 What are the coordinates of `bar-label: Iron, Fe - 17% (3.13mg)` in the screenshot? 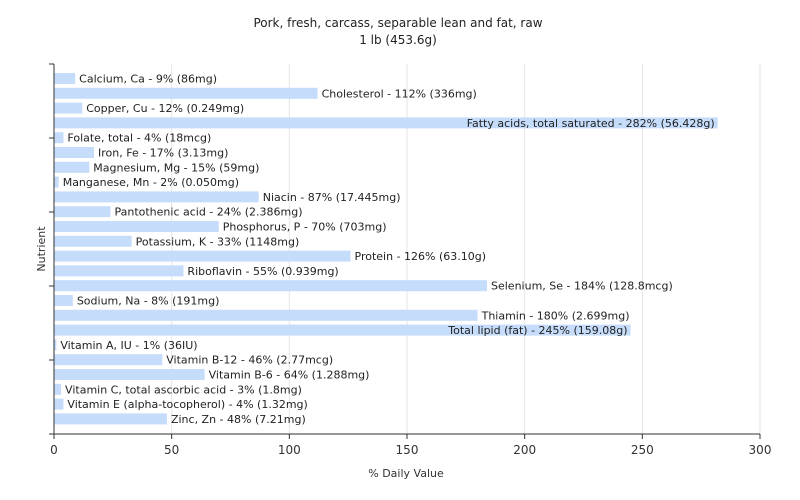 It's located at (163, 153).